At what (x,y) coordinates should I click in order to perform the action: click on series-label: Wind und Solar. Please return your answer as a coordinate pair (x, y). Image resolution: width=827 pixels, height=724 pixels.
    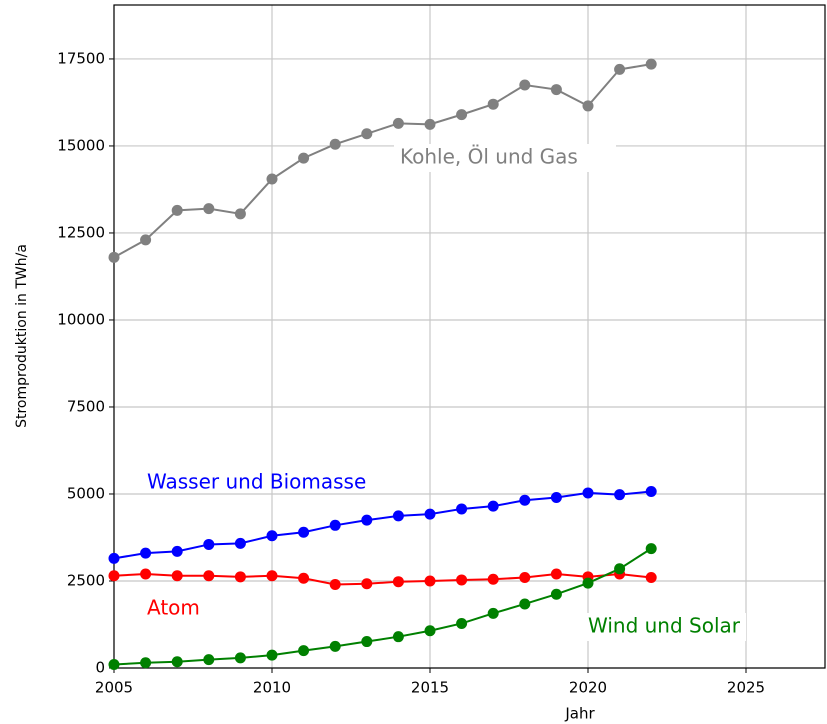
    Looking at the image, I should click on (664, 626).